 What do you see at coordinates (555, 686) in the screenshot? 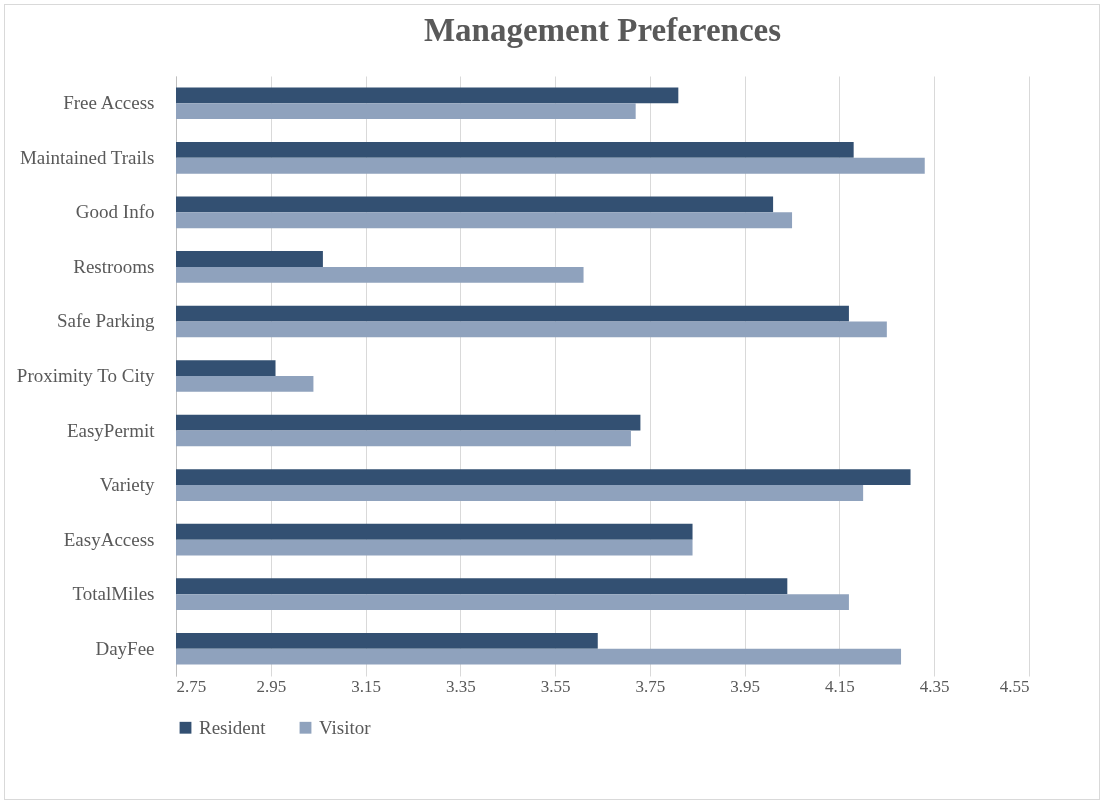
I see `x-tick-label: 3.55` at bounding box center [555, 686].